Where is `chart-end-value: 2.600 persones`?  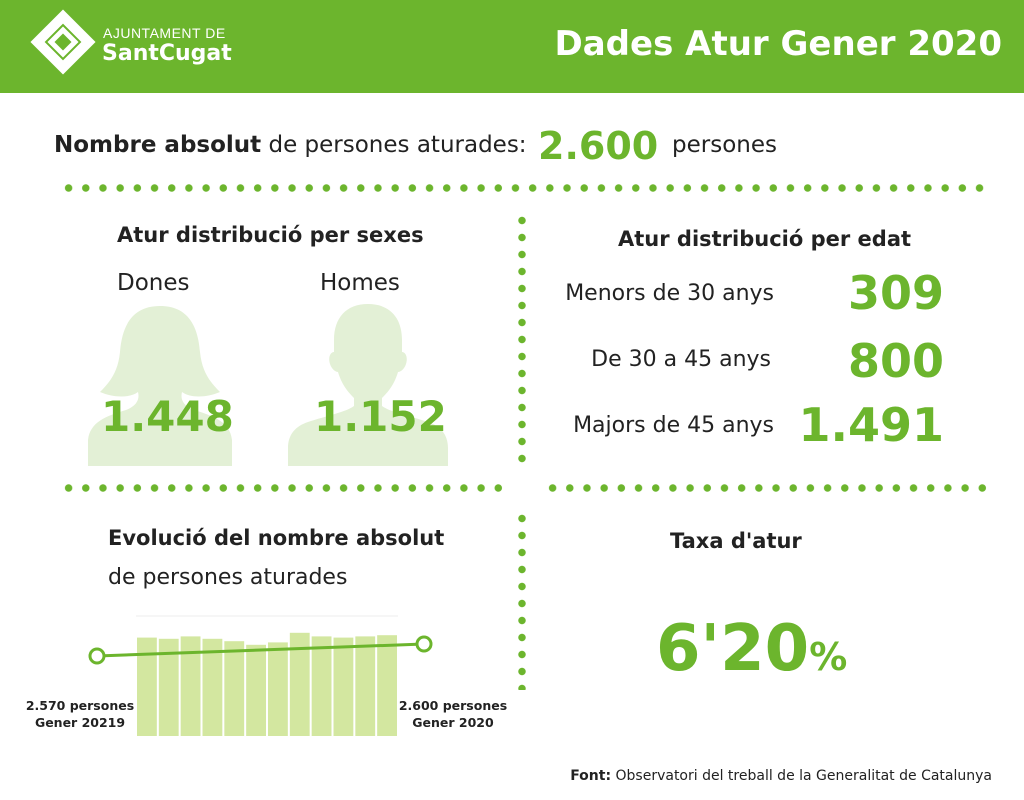 chart-end-value: 2.600 persones is located at coordinates (453, 705).